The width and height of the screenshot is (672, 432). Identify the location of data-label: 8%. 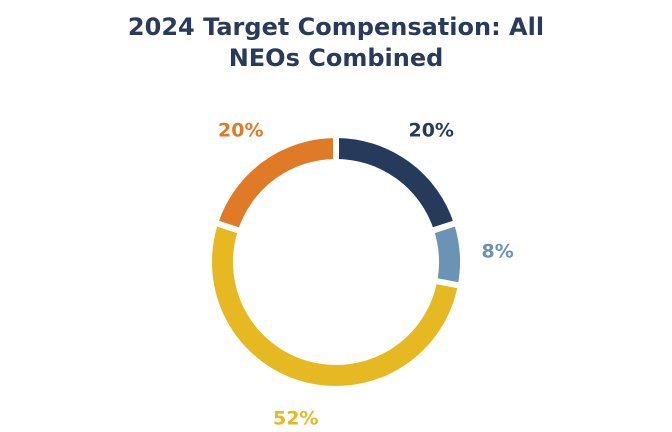
(498, 251).